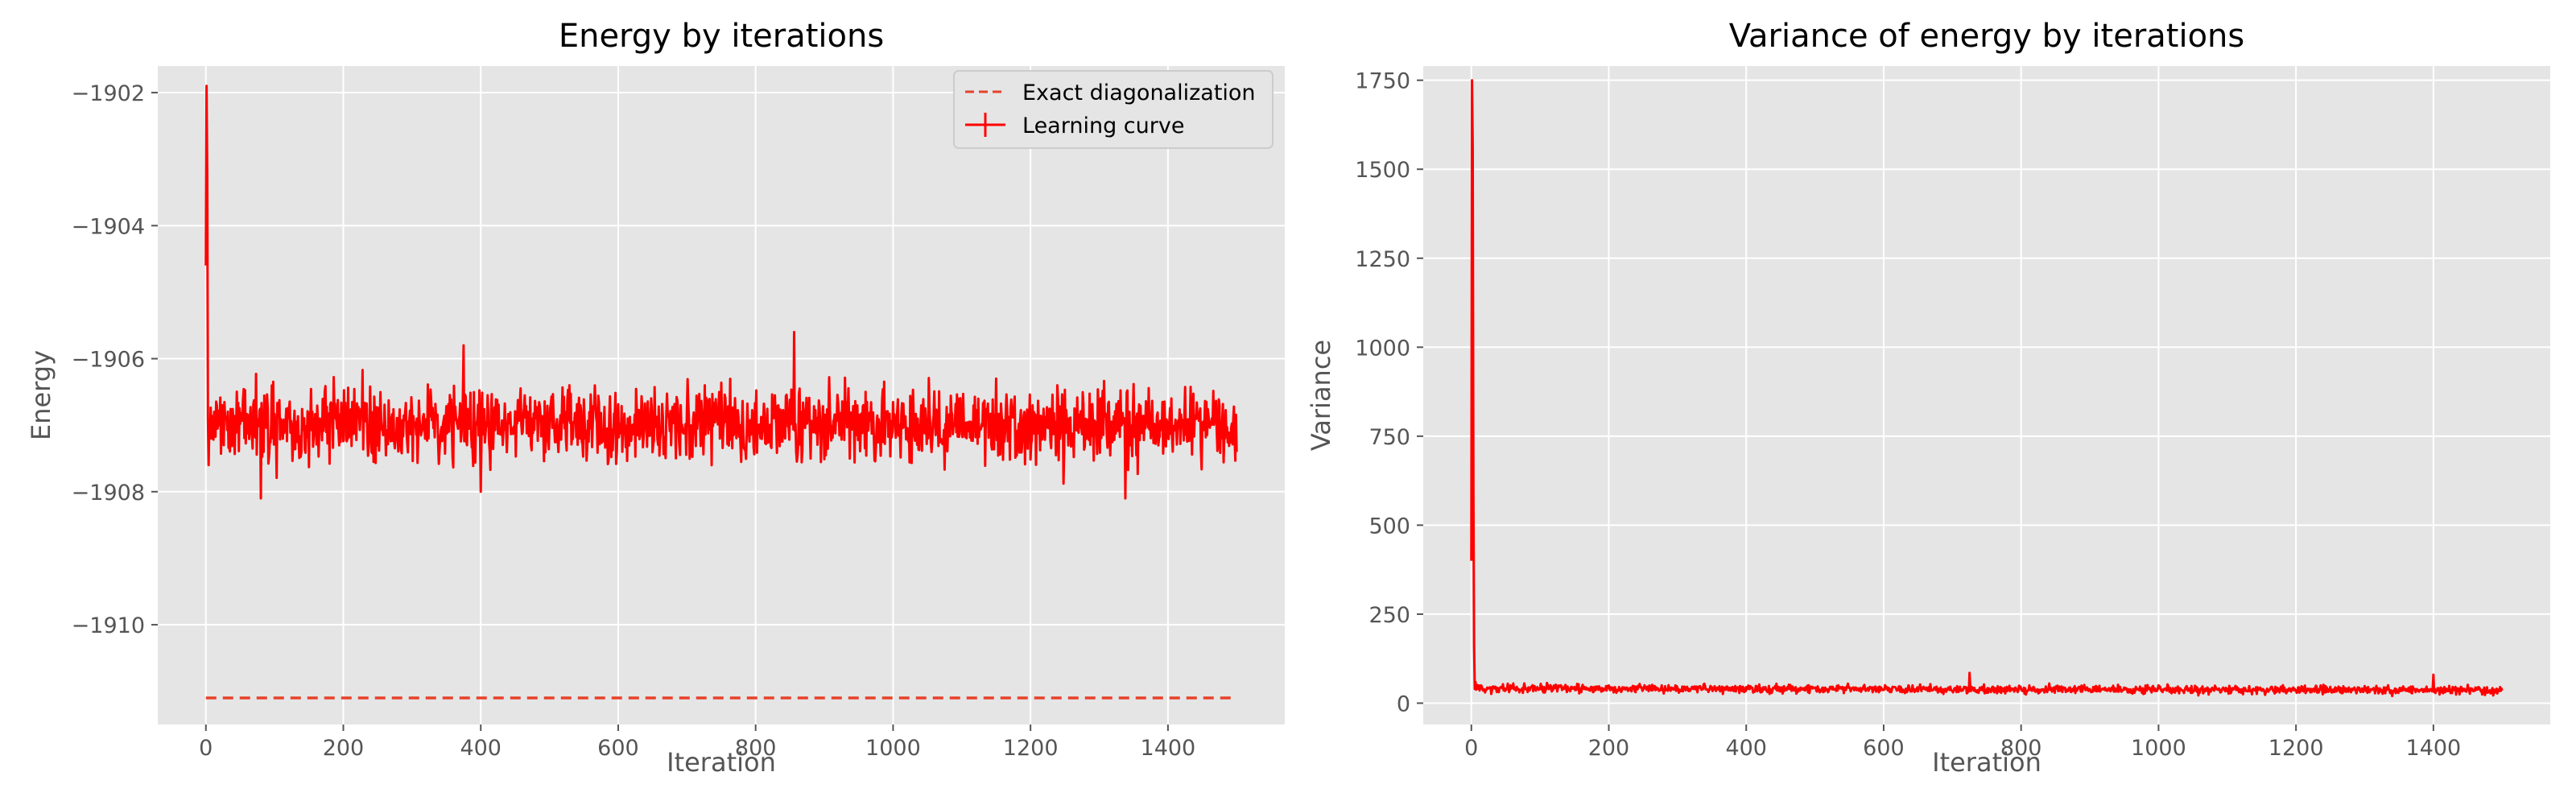 The width and height of the screenshot is (2576, 805). I want to click on energy-x-ticks: 0 200 400 600 800 1000 1200 1400, so click(697, 742).